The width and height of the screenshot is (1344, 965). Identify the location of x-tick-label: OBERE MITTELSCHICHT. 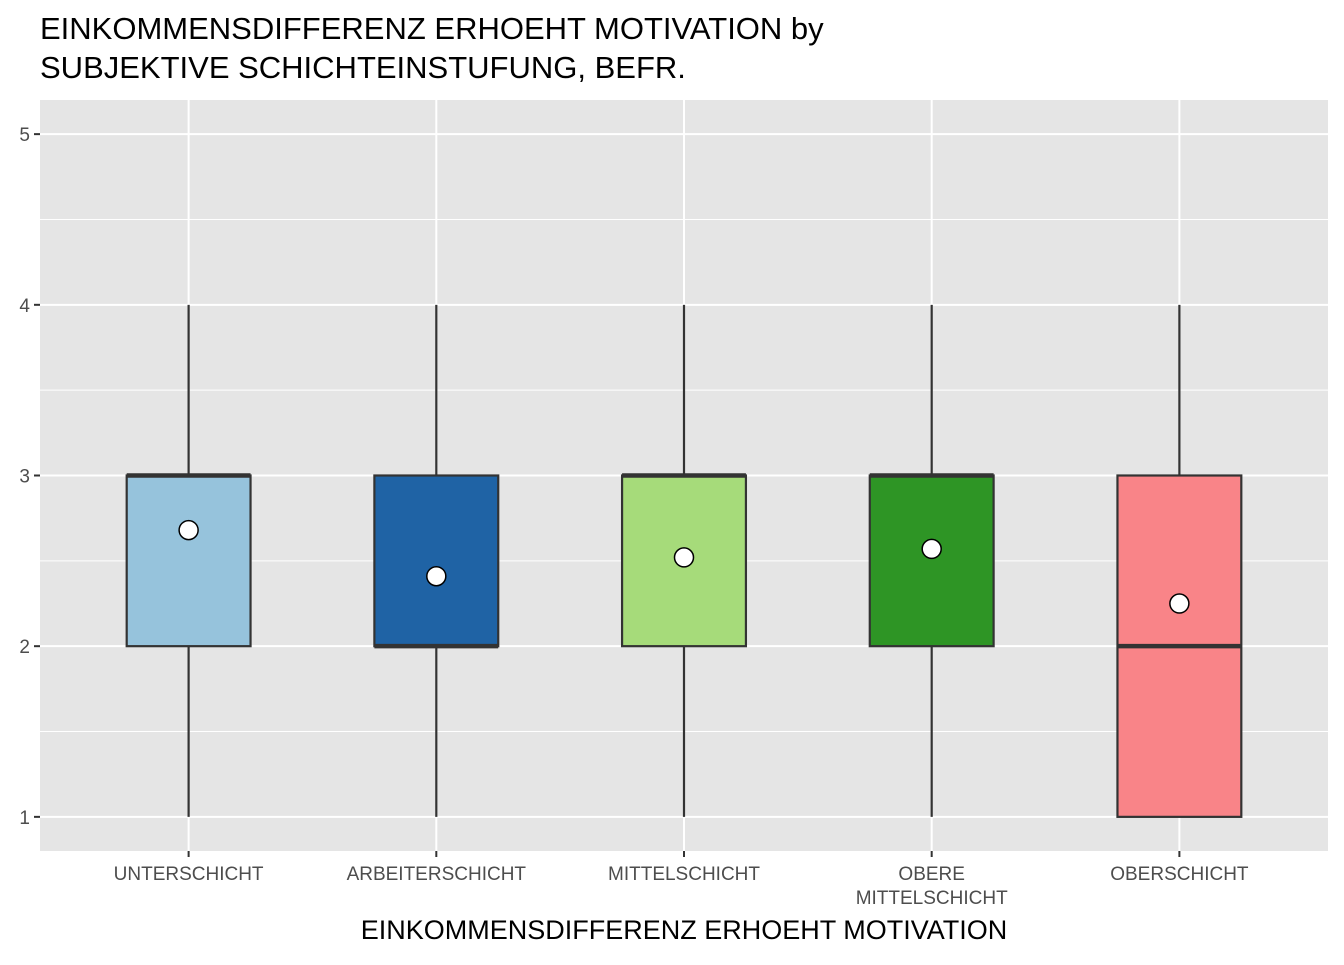
(932, 886).